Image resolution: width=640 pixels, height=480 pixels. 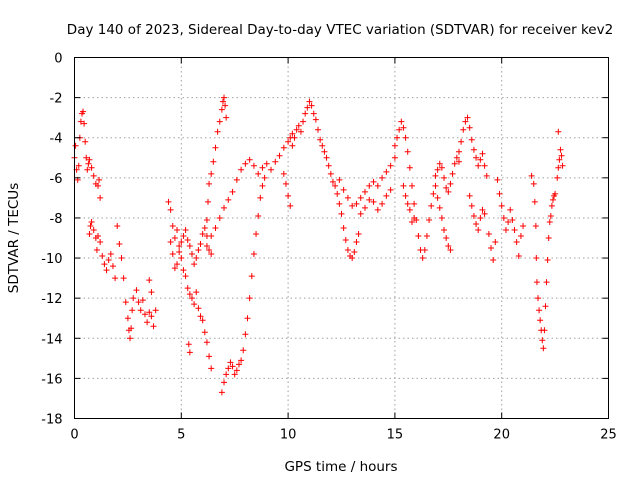 I want to click on y-tick-label: -8, so click(x=56, y=219).